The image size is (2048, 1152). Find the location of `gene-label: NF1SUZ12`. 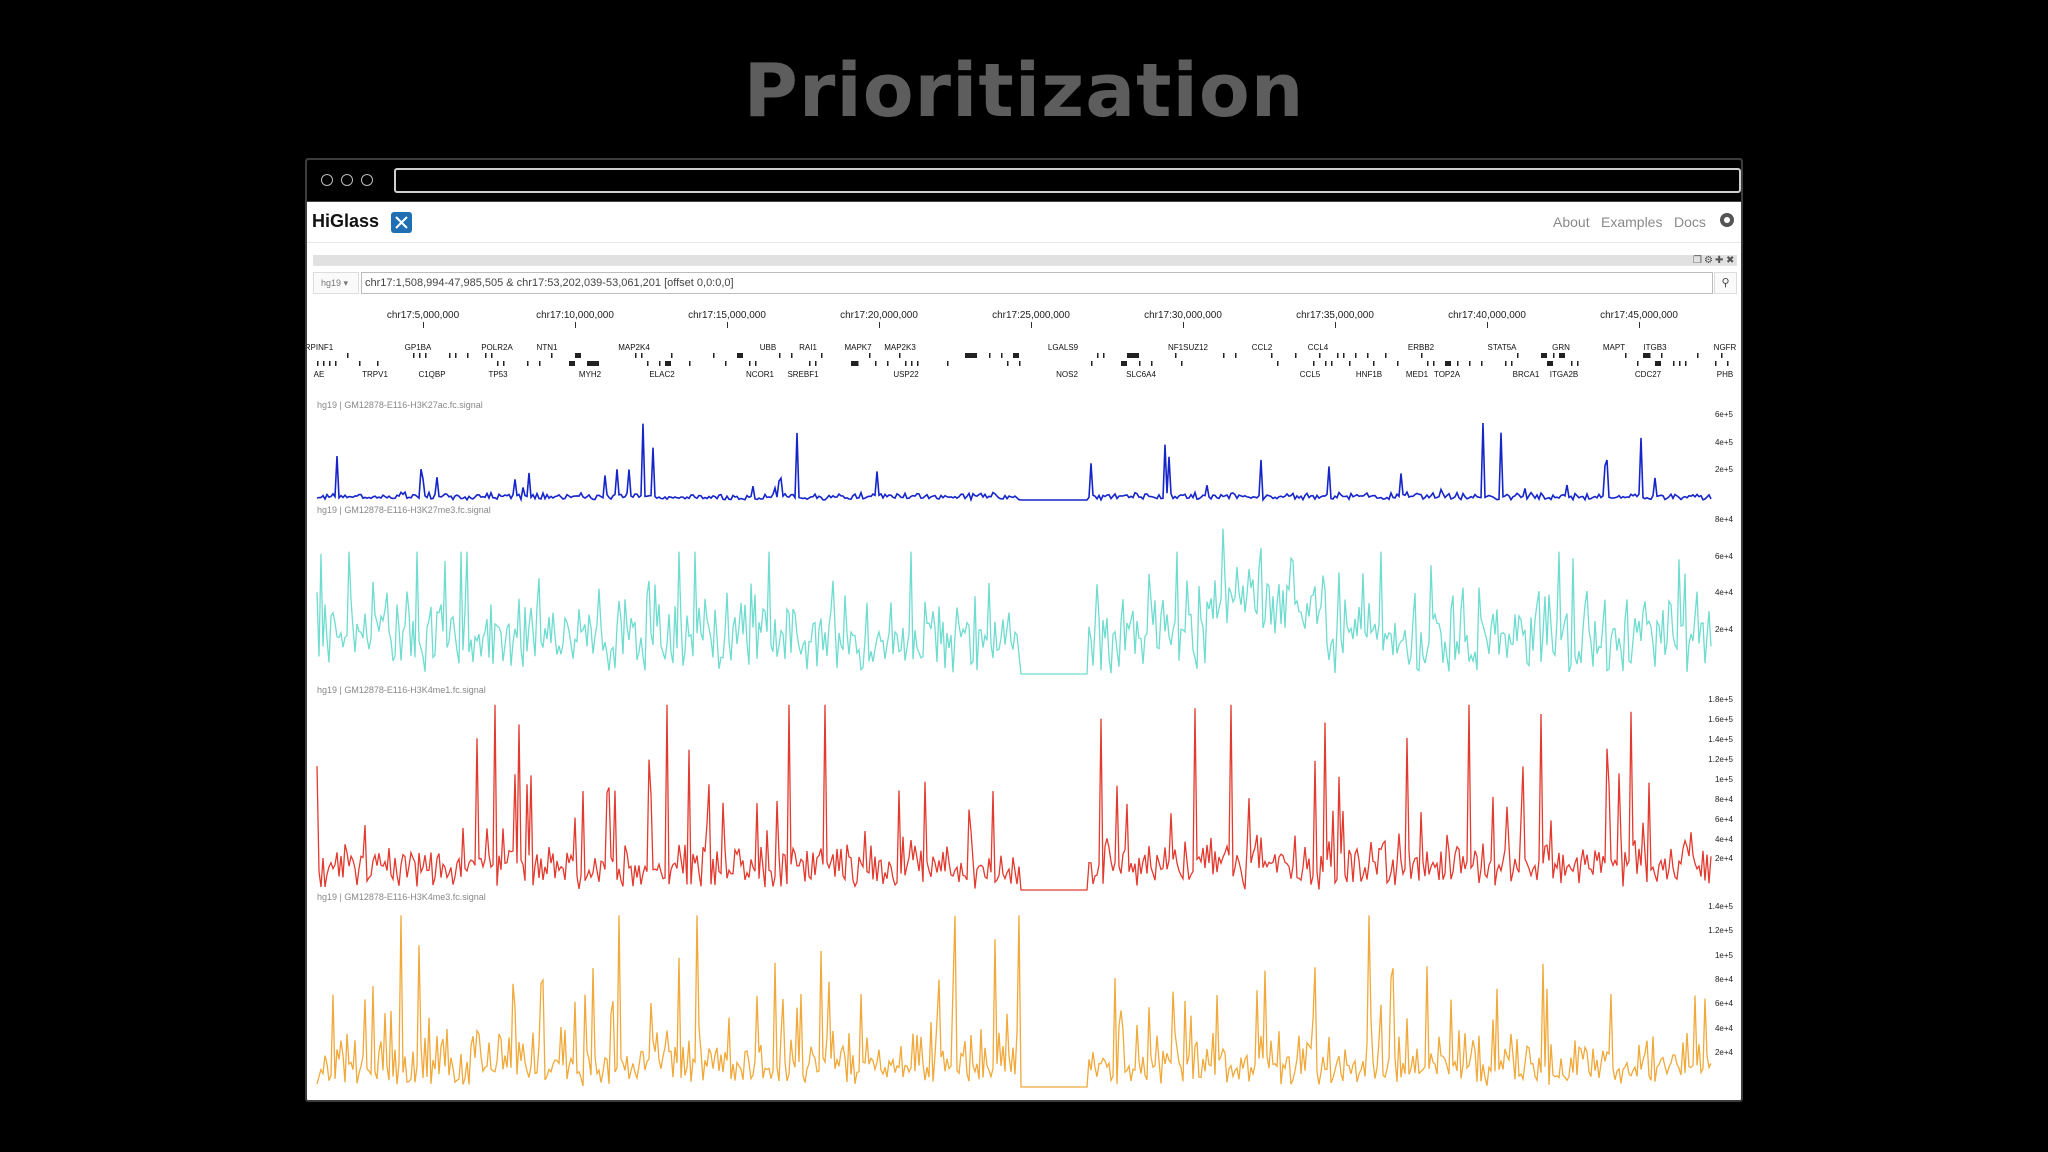

gene-label: NF1SUZ12 is located at coordinates (1188, 347).